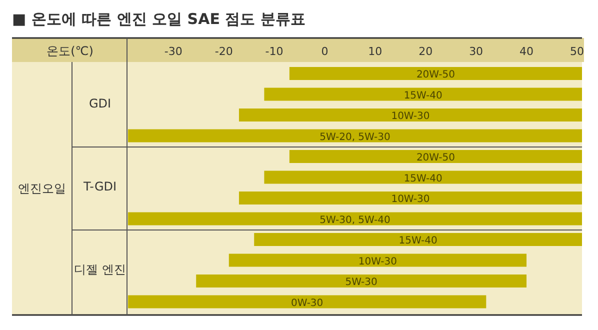 The height and width of the screenshot is (330, 598). What do you see at coordinates (100, 103) in the screenshot?
I see `text: GDI` at bounding box center [100, 103].